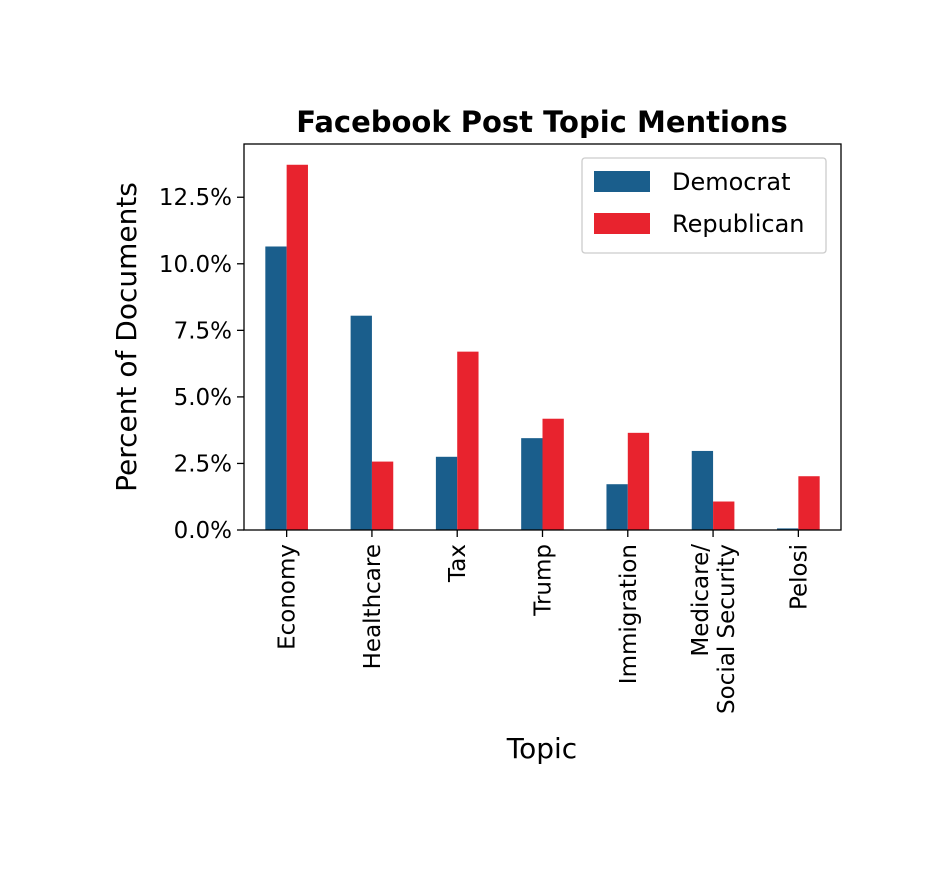  I want to click on legend-label-republican: Republican, so click(738, 224).